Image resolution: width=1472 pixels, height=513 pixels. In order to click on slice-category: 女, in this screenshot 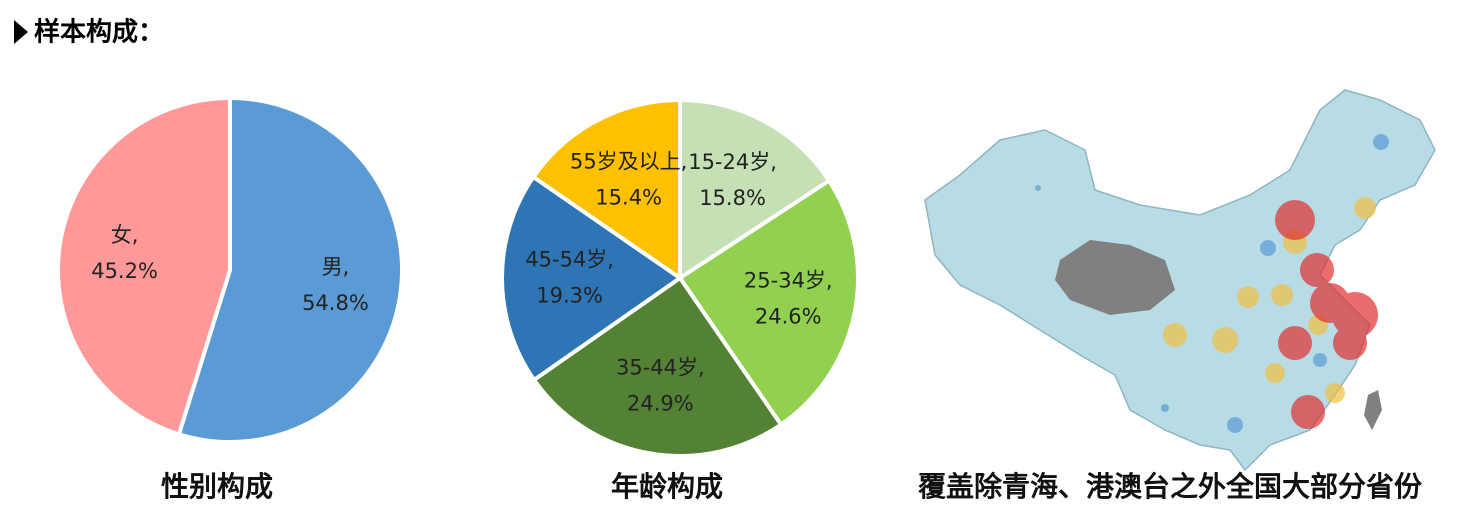, I will do `click(125, 235)`.